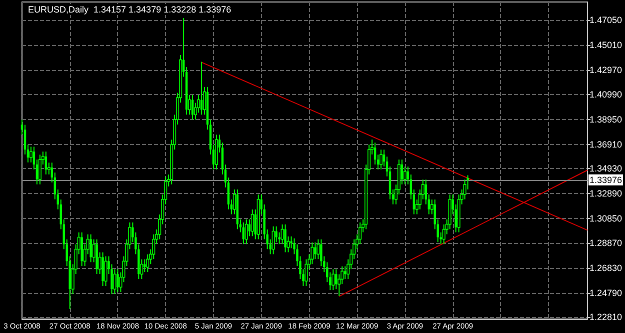 Image resolution: width=625 pixels, height=333 pixels. Describe the element at coordinates (605, 70) in the screenshot. I see `y-tick-label: 1.42970` at that location.